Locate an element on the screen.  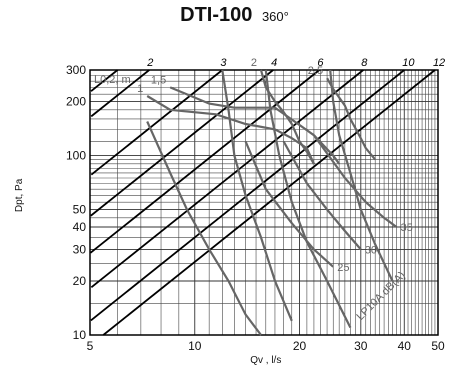
x-tick-label: 50 is located at coordinates (438, 346).